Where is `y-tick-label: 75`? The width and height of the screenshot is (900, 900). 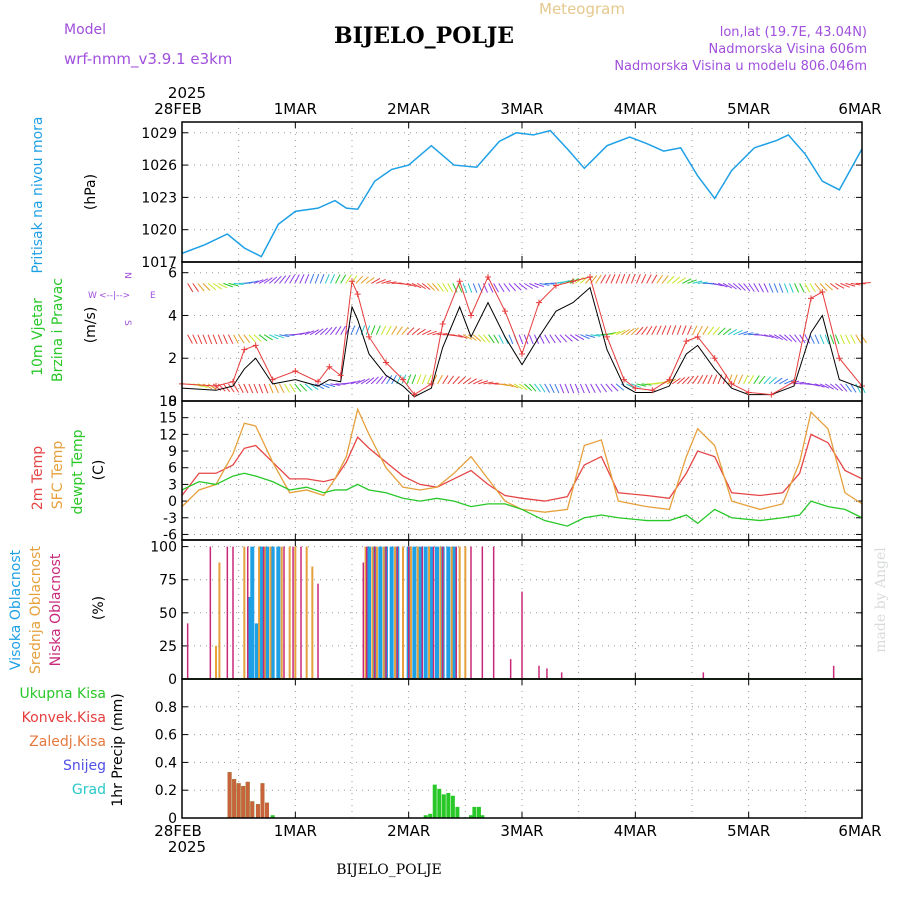
y-tick-label: 75 is located at coordinates (168, 581).